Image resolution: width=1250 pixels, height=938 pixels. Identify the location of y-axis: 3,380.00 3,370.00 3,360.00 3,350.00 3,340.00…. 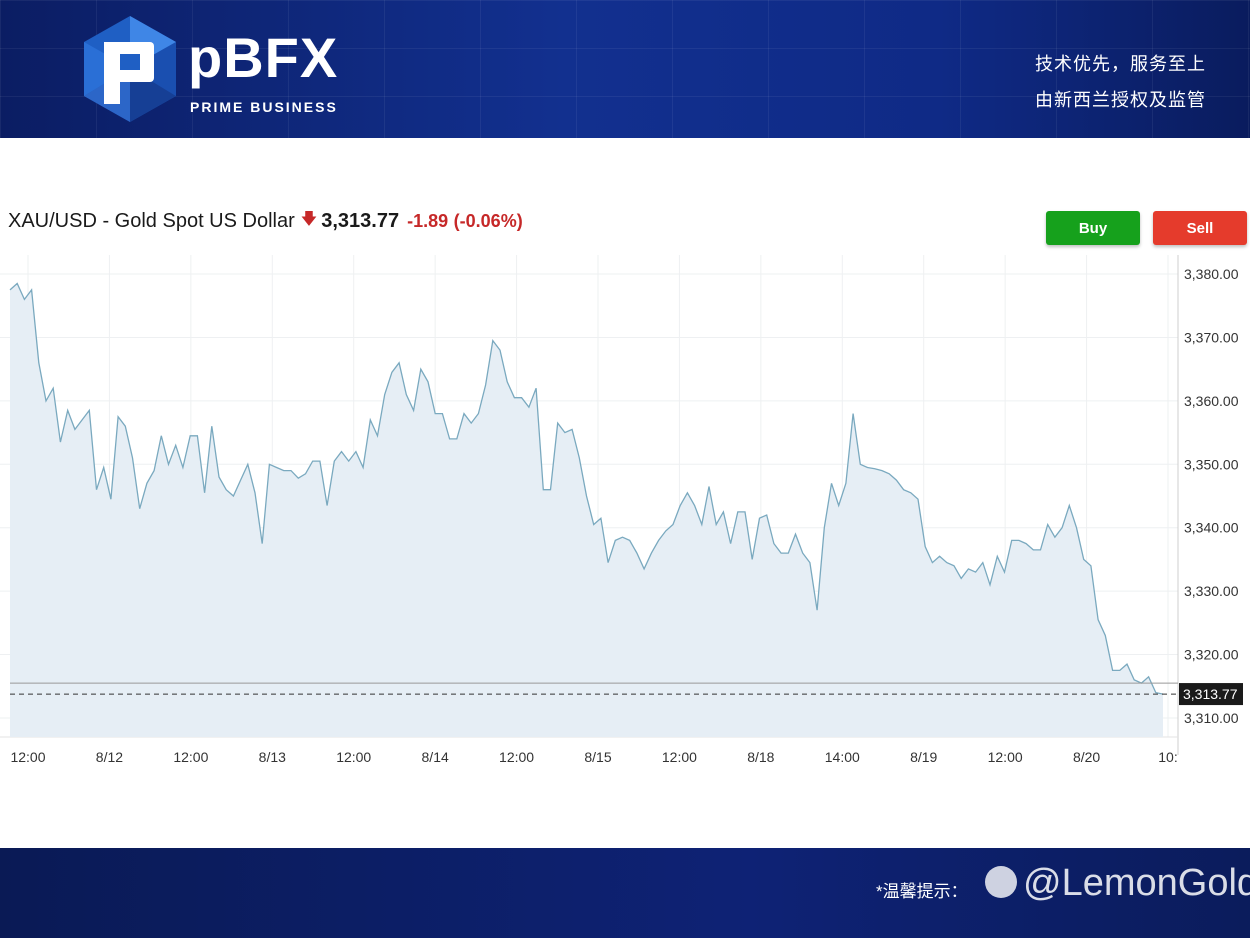
(1208, 505).